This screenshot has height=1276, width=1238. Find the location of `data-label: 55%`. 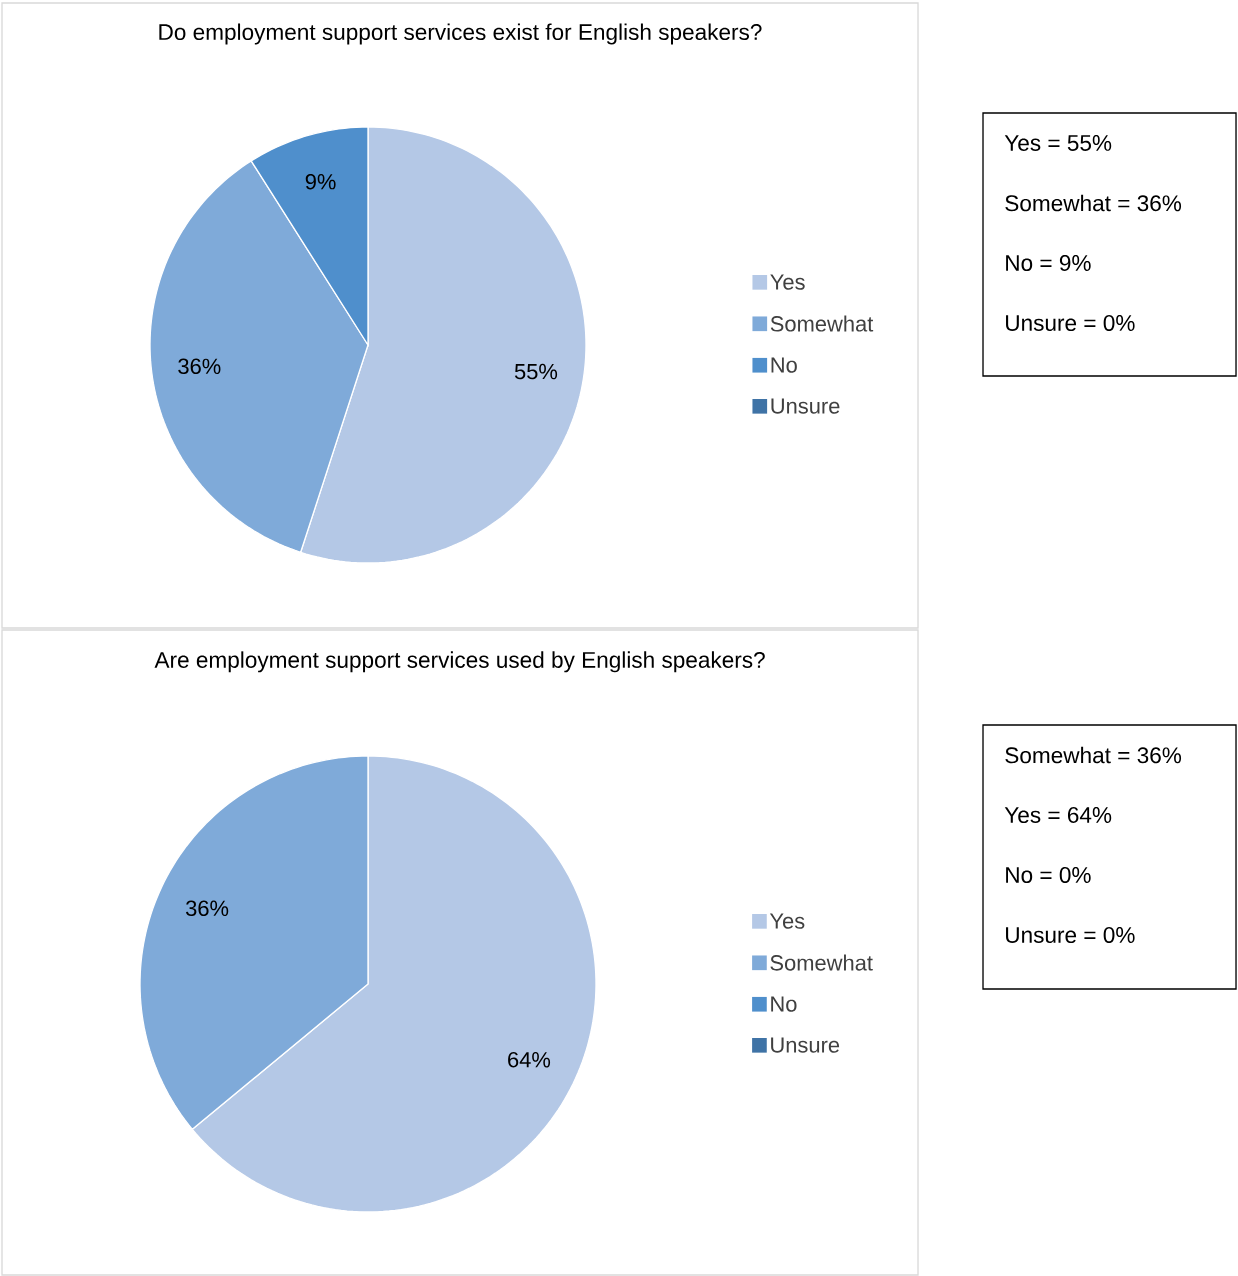

data-label: 55% is located at coordinates (536, 371).